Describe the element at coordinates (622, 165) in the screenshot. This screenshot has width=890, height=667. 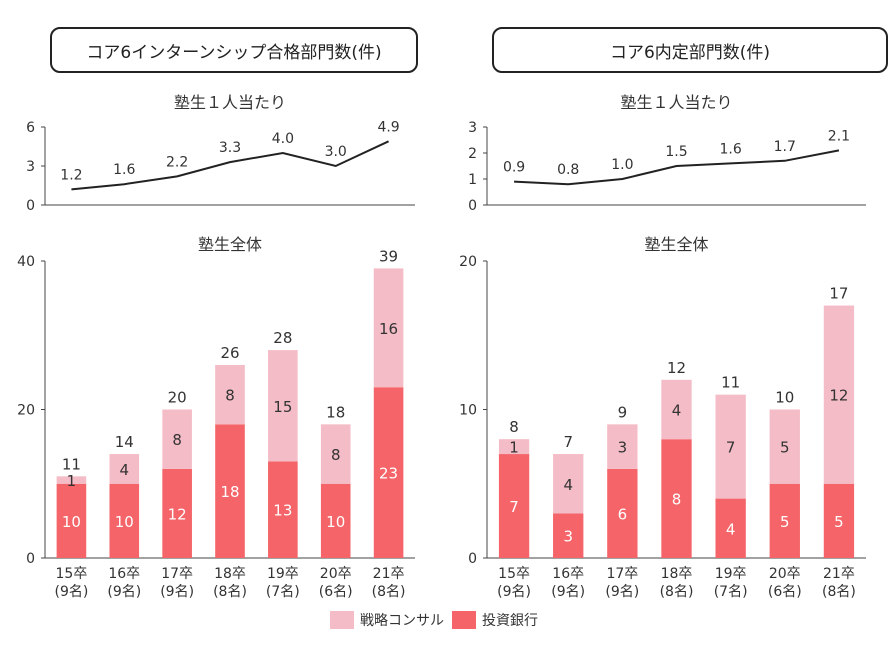
I see `right-top-data-label: 1.0` at that location.